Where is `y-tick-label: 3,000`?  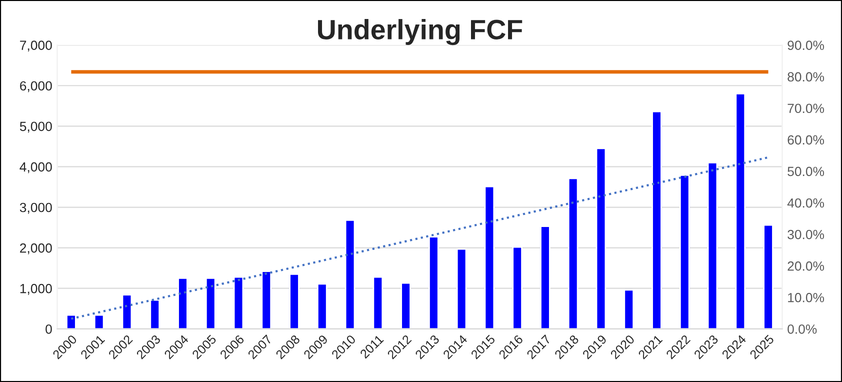 y-tick-label: 3,000 is located at coordinates (36, 208).